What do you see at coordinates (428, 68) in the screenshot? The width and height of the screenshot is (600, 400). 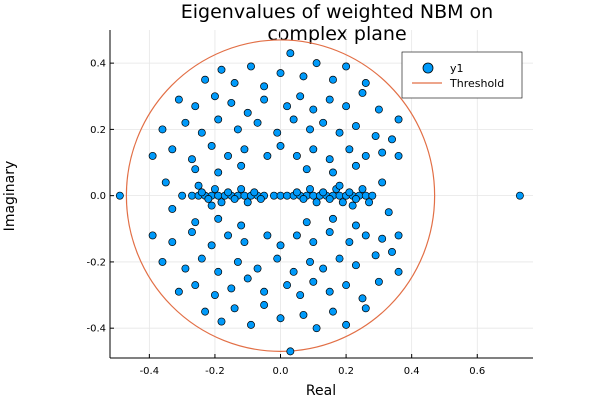 I see `legend-y1-marker` at bounding box center [428, 68].